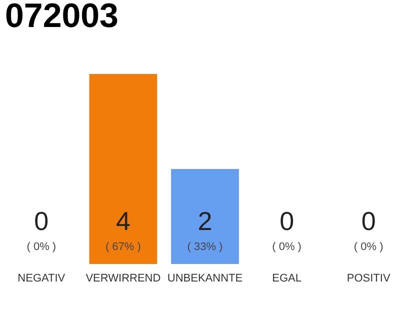 The image size is (410, 320). I want to click on data-label: 4, so click(123, 221).